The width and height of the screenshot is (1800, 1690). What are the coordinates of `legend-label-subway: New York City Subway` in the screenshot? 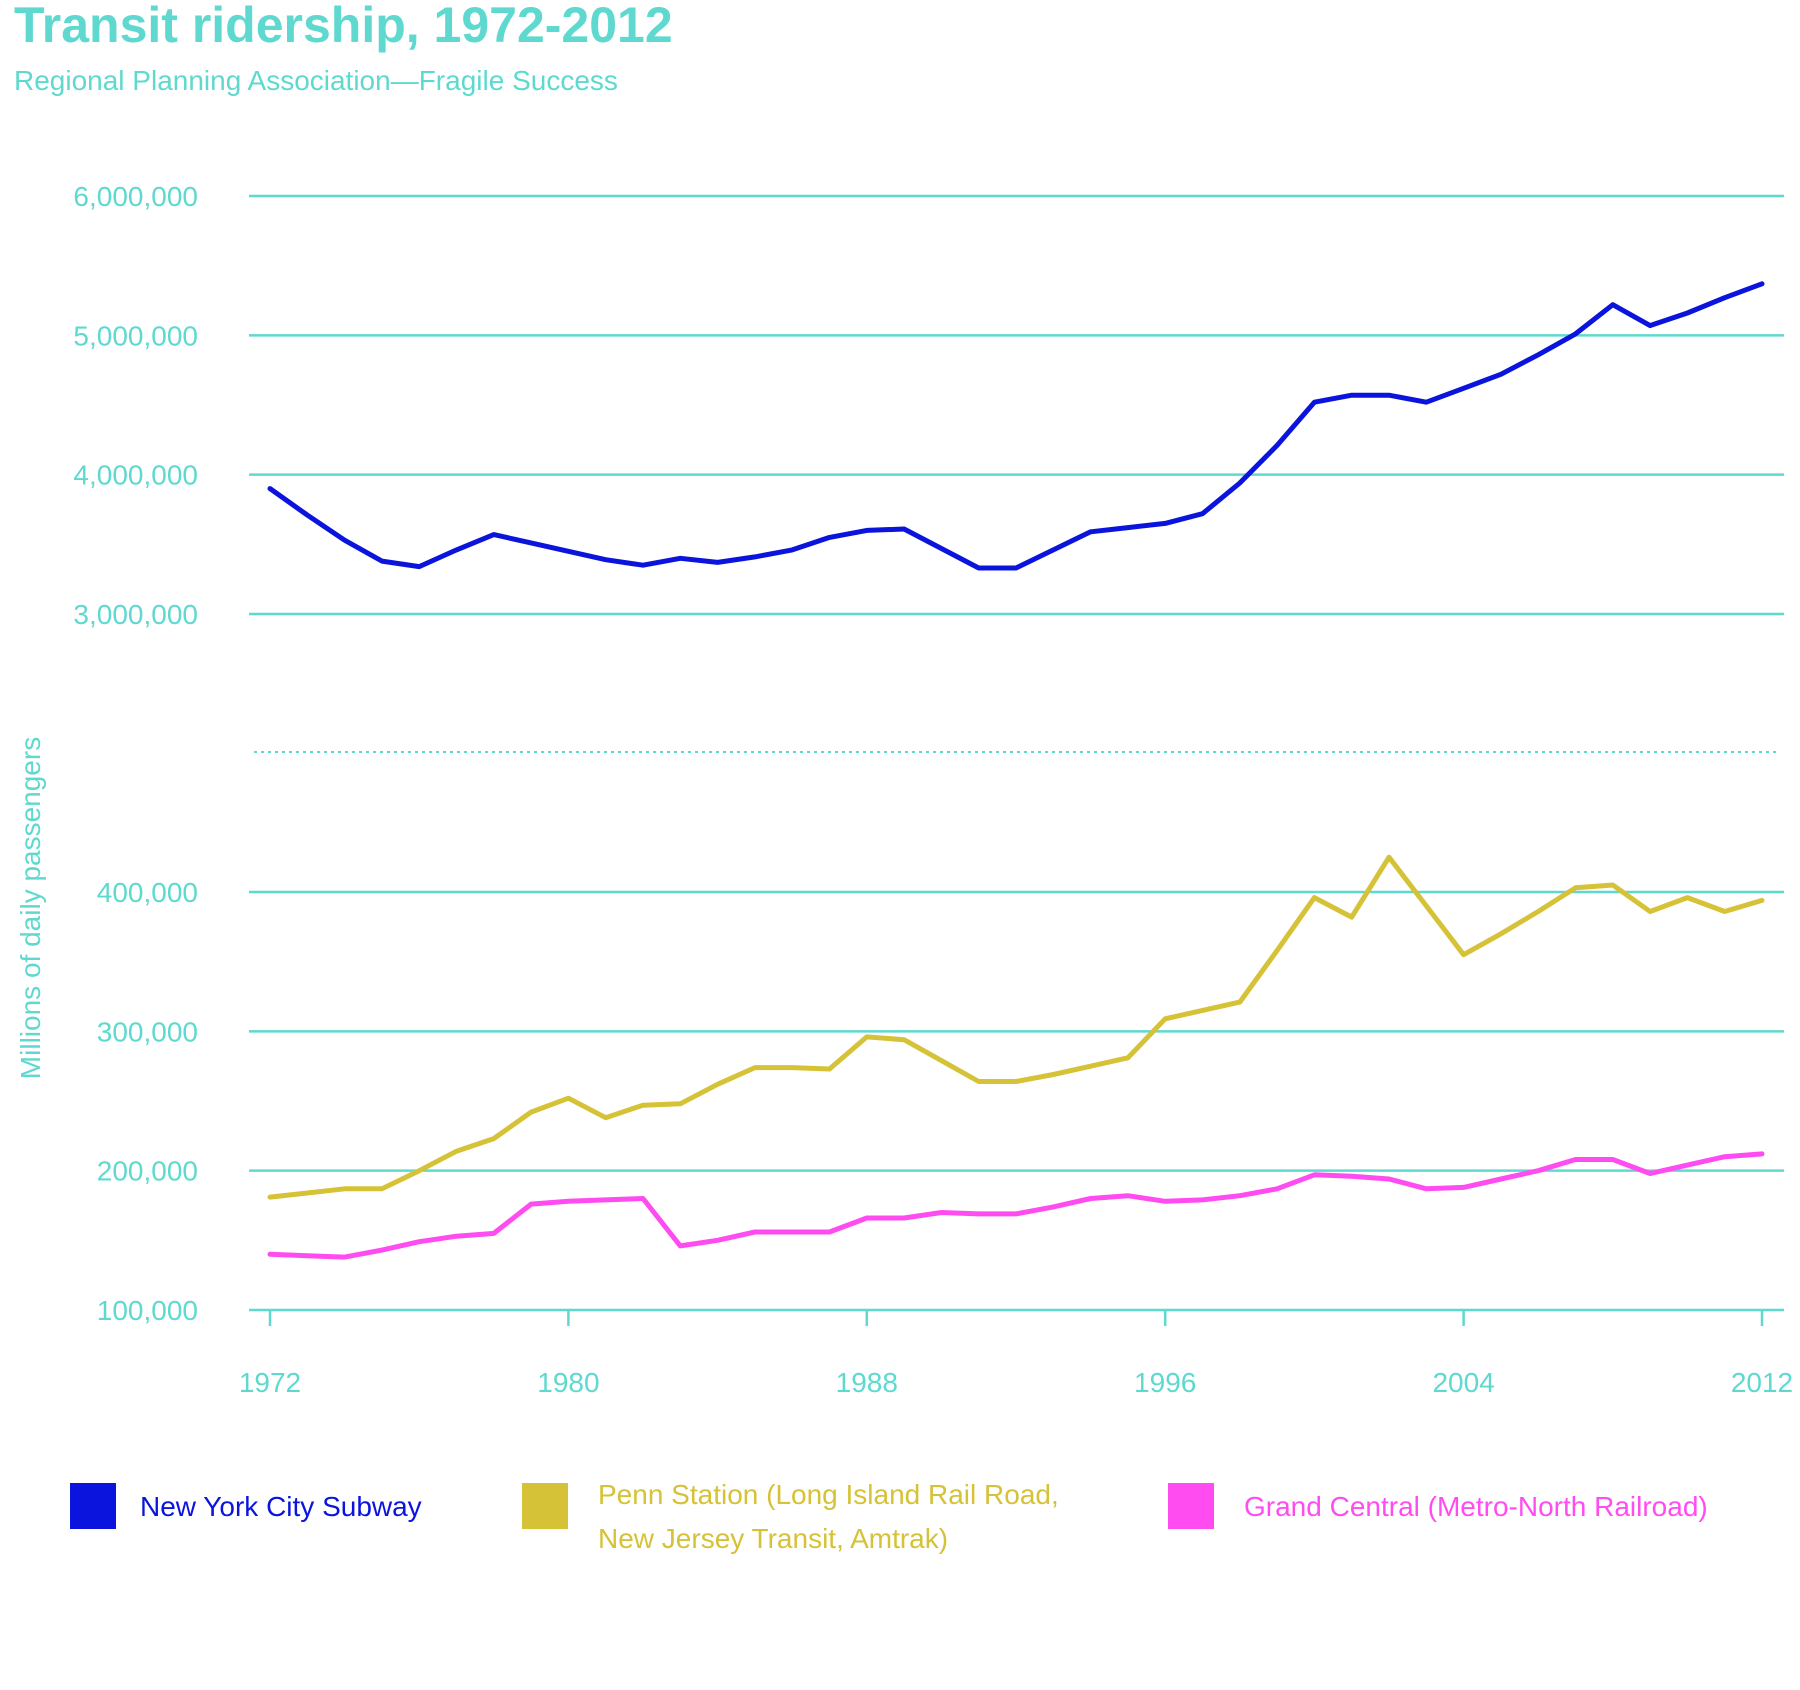 It's located at (281, 1506).